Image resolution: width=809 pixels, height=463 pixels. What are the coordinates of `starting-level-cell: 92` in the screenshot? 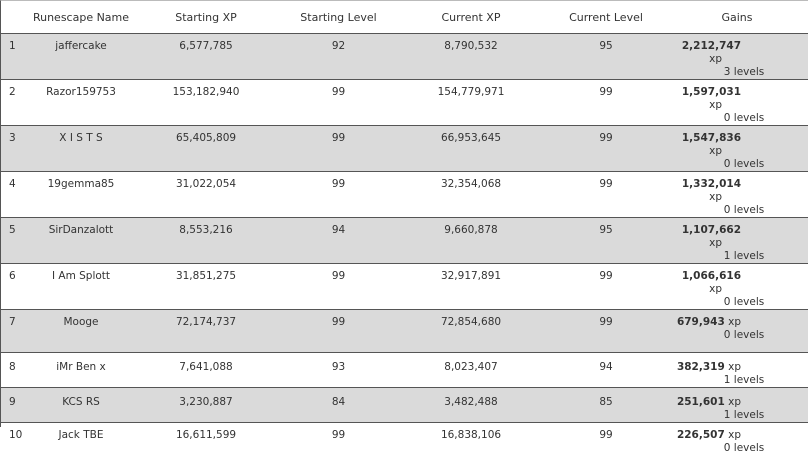 It's located at (338, 57).